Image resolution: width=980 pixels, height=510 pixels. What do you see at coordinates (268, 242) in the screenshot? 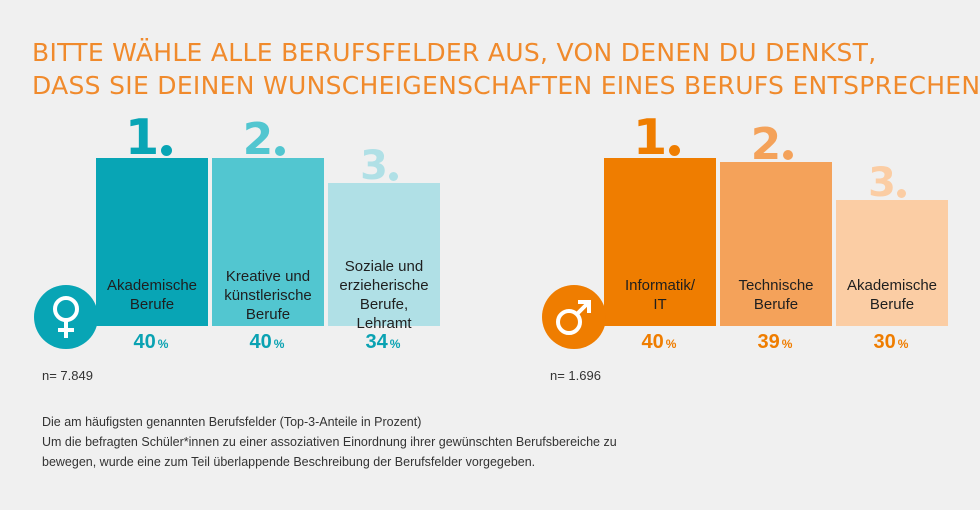
I see `bar-2: Kreative und künstlerische Berufe` at bounding box center [268, 242].